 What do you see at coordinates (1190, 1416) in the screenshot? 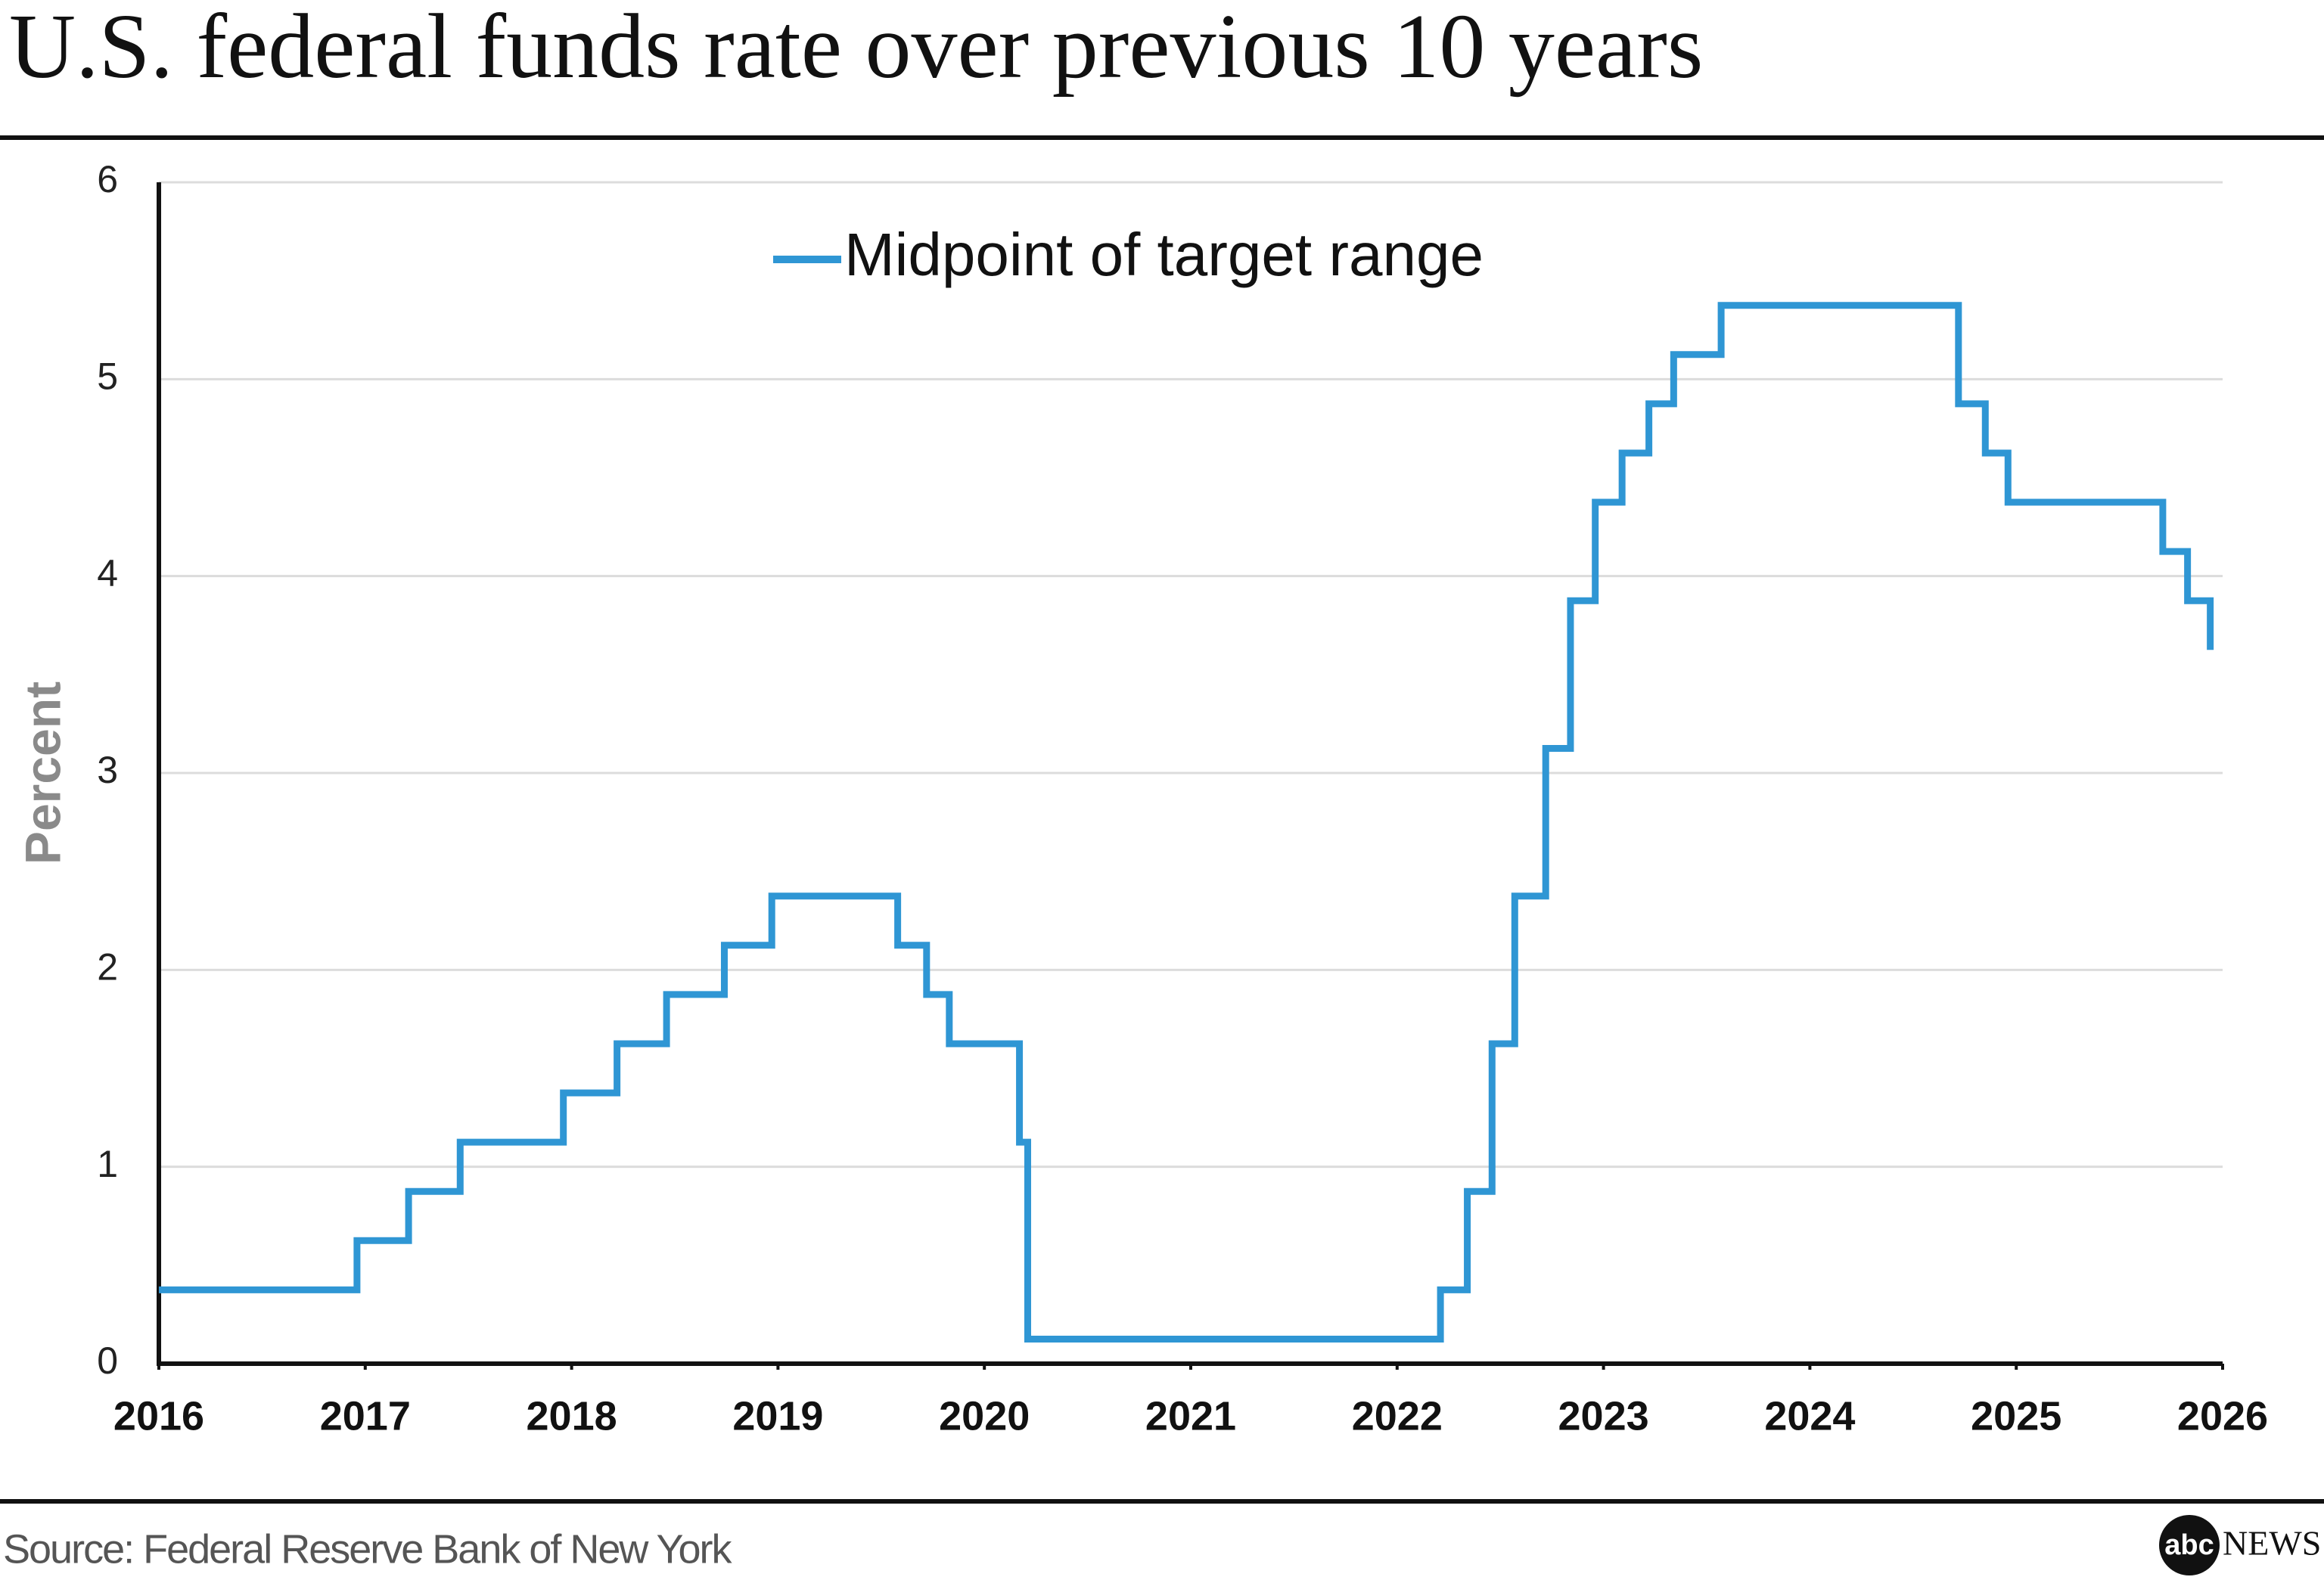
I see `x-tick-label: 2021` at bounding box center [1190, 1416].